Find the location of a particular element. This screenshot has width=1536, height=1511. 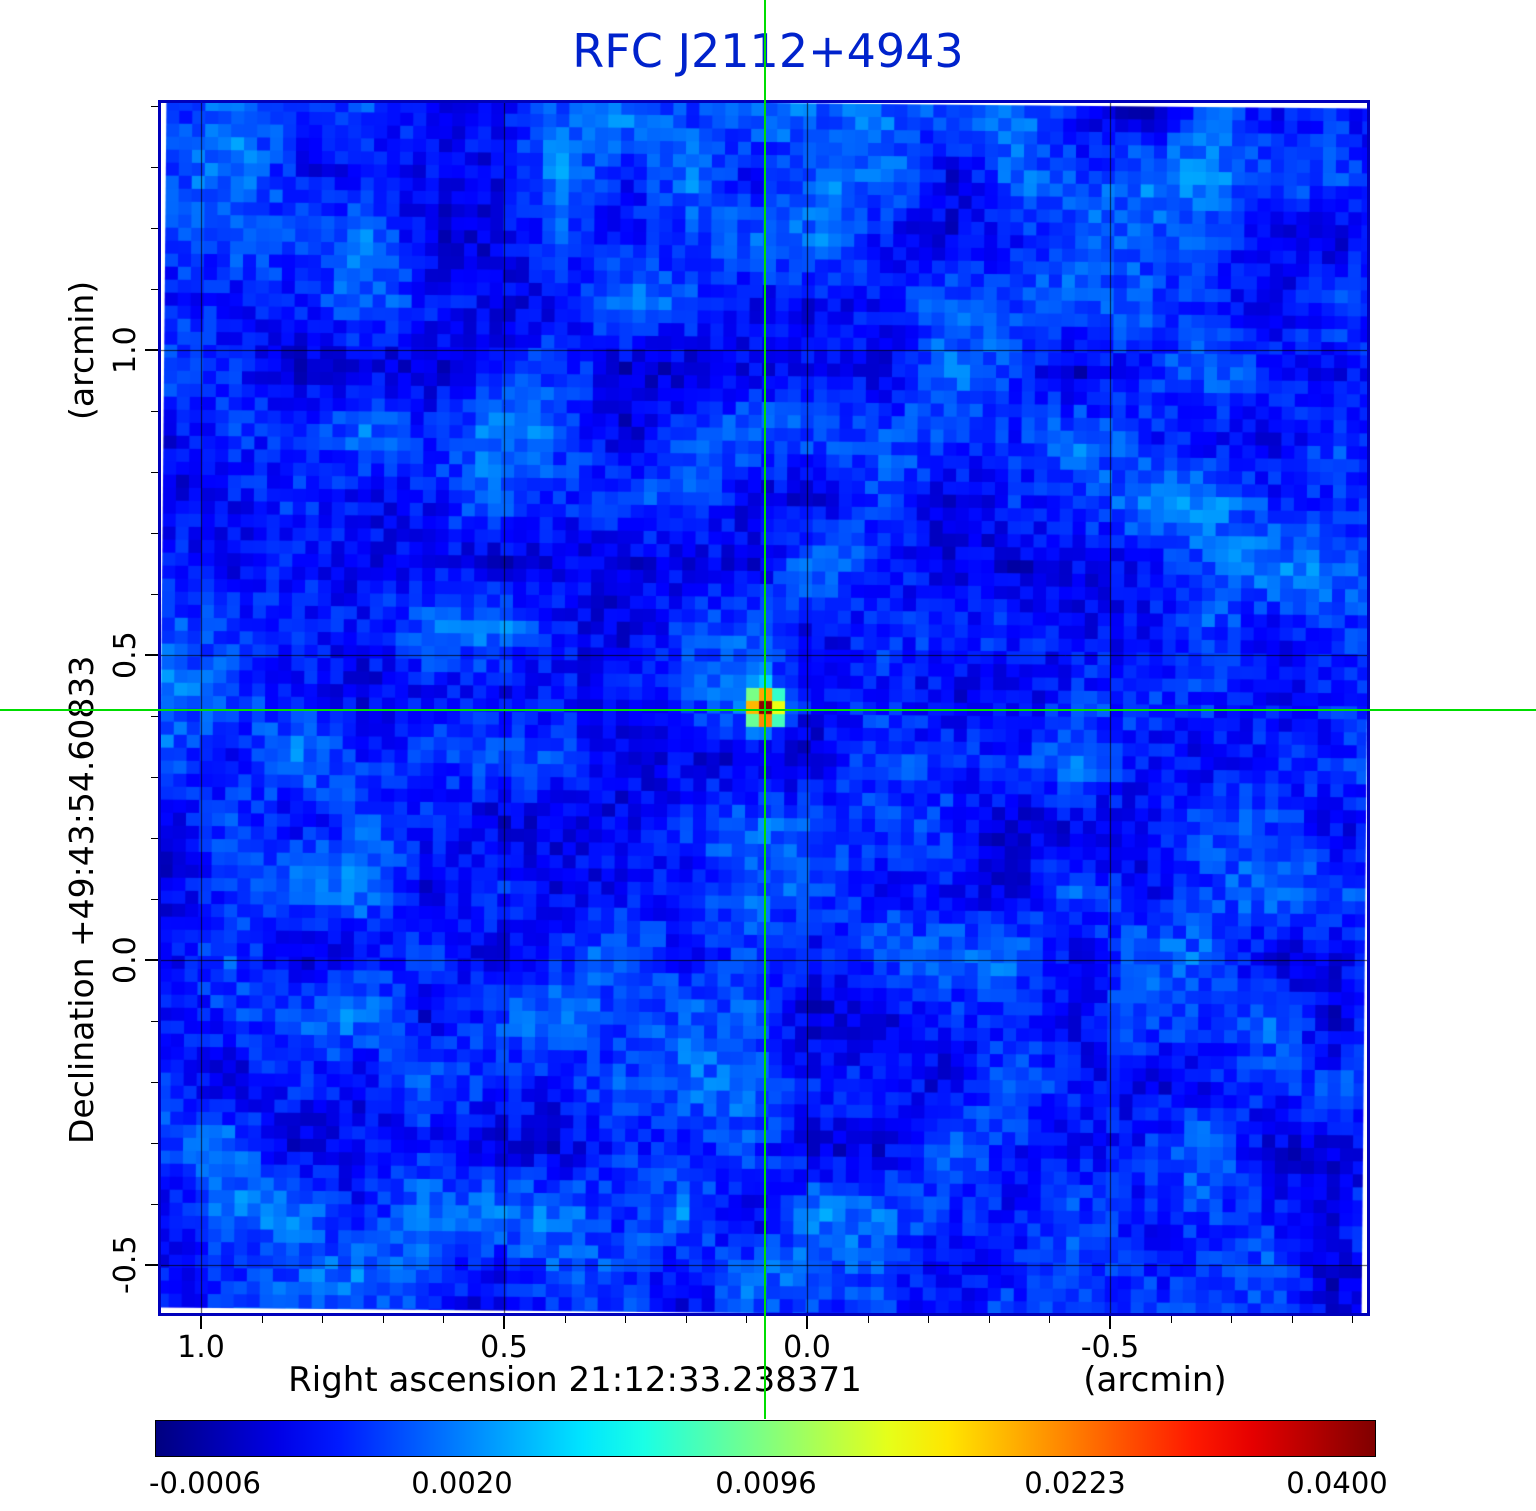

x-tick-label: -0.5 is located at coordinates (1110, 1347).